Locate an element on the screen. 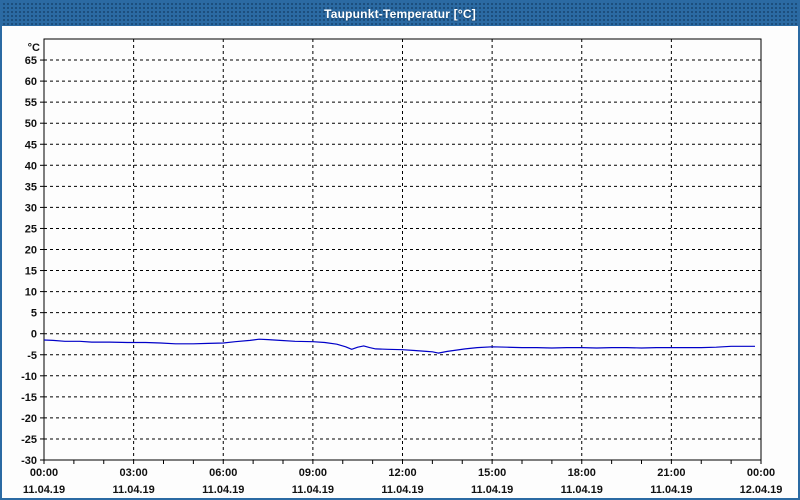  y-tick-label: -20 is located at coordinates (29, 419).